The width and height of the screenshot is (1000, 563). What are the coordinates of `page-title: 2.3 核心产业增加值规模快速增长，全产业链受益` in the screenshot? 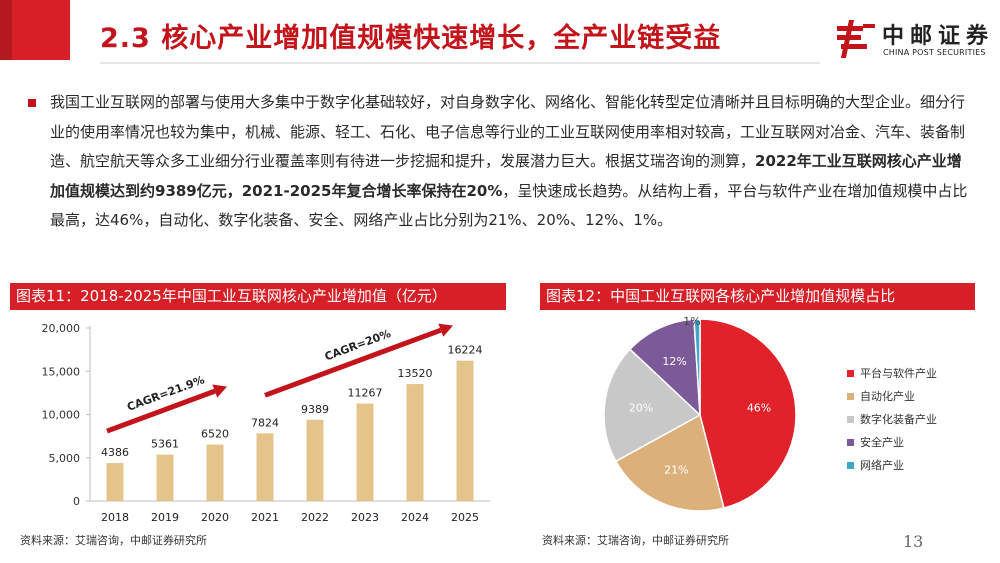 It's located at (411, 38).